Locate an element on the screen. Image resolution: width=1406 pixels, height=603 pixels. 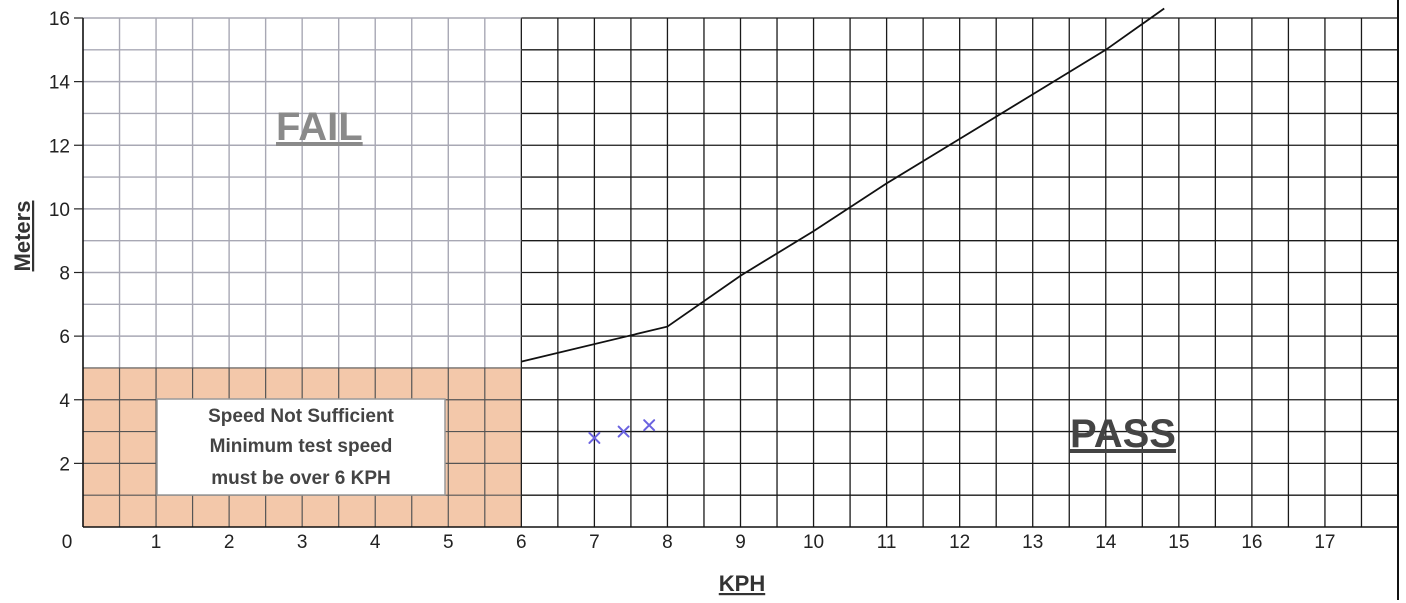
x-tick-label: 3 is located at coordinates (302, 542).